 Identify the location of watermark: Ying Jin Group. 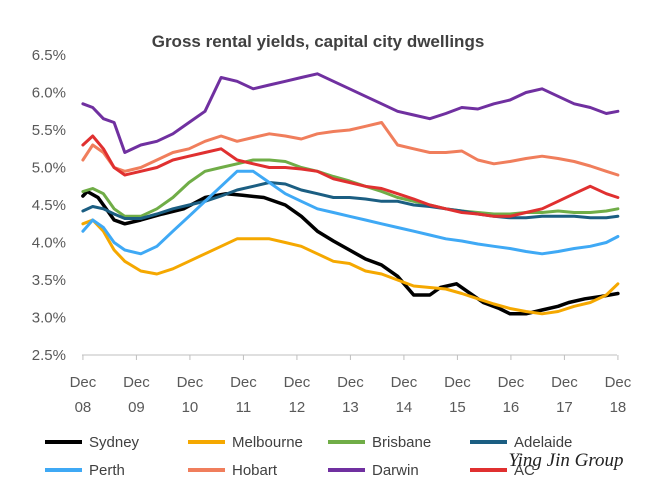
(565, 460).